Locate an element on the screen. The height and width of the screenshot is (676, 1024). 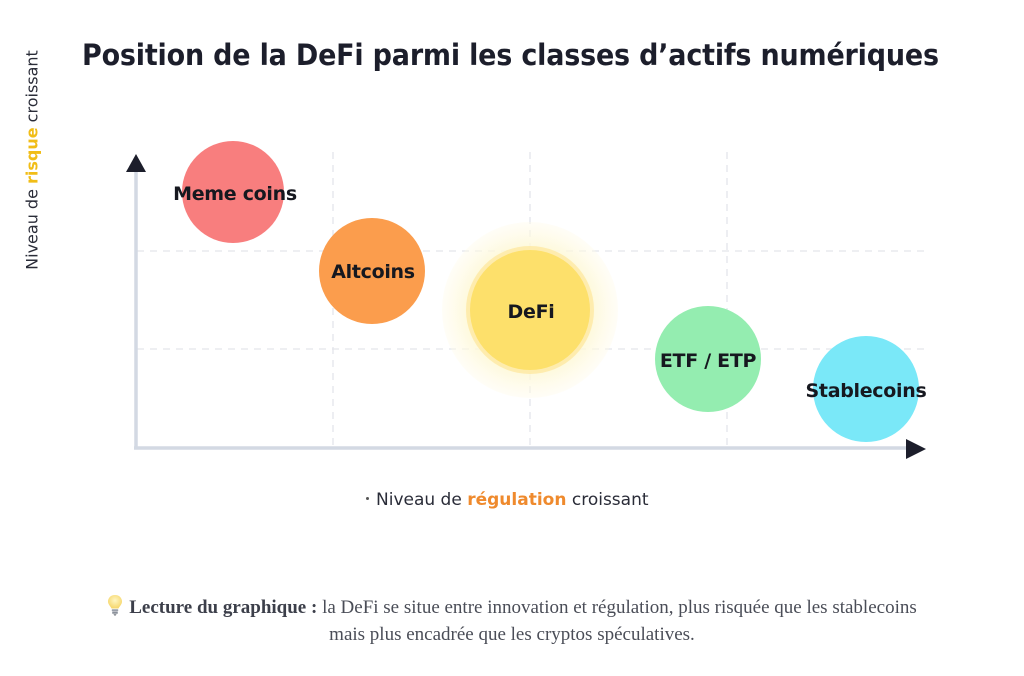
bubble-label-altcoins: Altcoins is located at coordinates (373, 272).